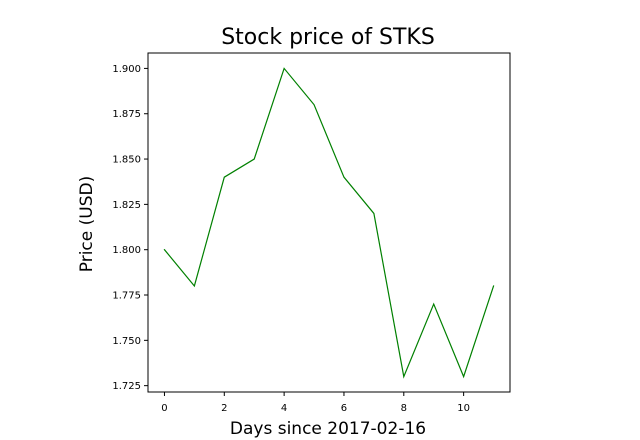 Image resolution: width=640 pixels, height=440 pixels. Describe the element at coordinates (284, 408) in the screenshot. I see `x-tick-label: 4` at that location.